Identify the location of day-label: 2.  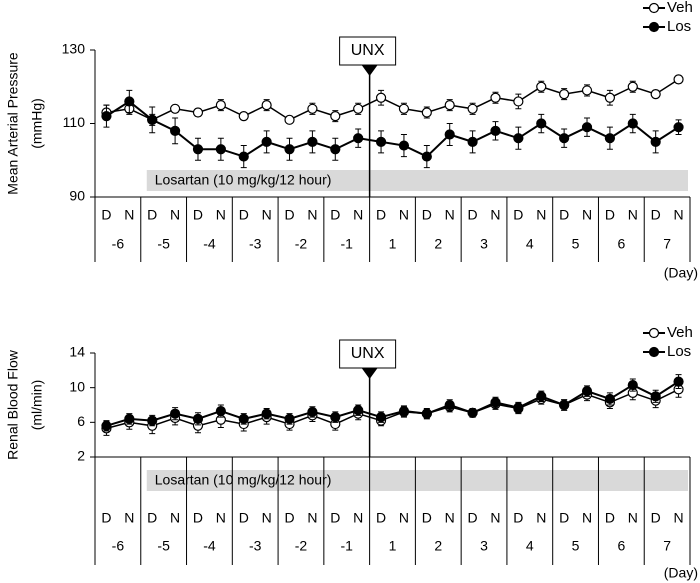
(438, 244).